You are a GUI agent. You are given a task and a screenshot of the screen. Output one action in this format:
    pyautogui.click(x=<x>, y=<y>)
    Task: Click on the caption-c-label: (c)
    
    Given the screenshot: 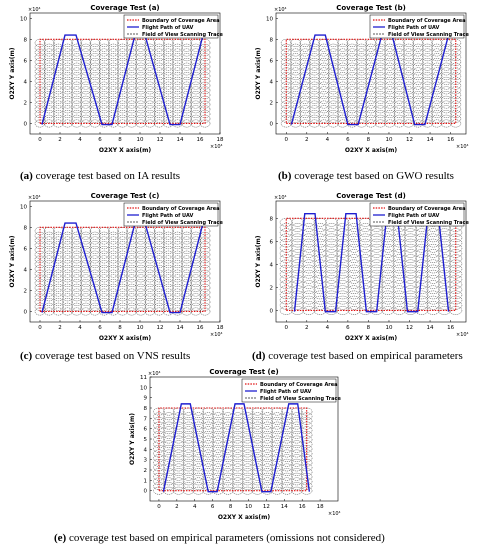 What is the action you would take?
    pyautogui.click(x=26, y=356)
    